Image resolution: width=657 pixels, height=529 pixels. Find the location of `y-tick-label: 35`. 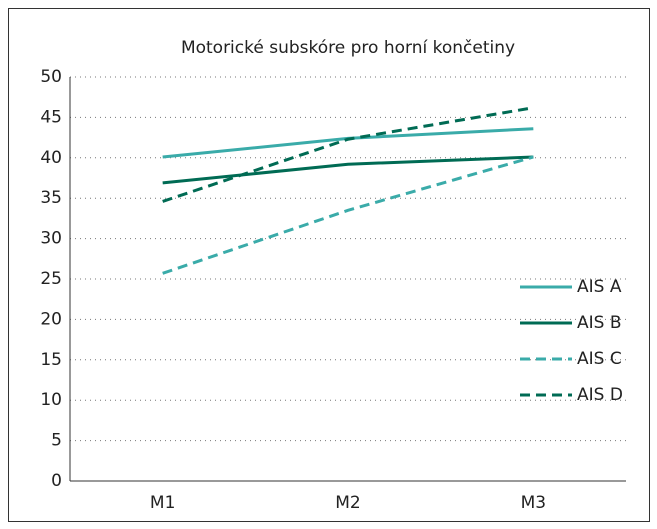

y-tick-label: 35 is located at coordinates (51, 198).